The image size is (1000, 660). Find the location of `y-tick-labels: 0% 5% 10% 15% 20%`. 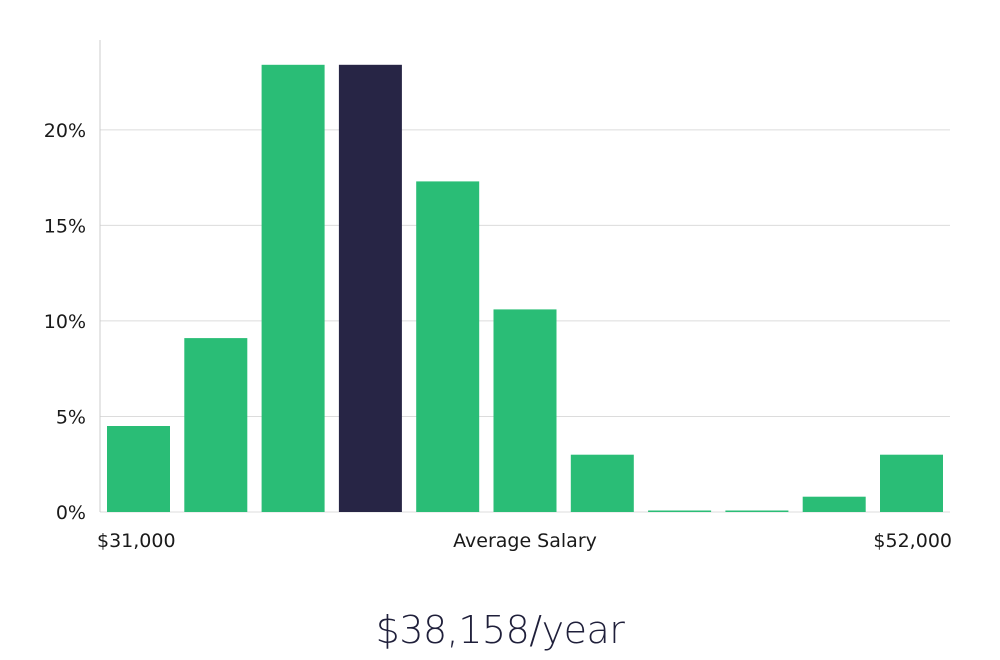

y-tick-labels: 0% 5% 10% 15% 20% is located at coordinates (65, 322).